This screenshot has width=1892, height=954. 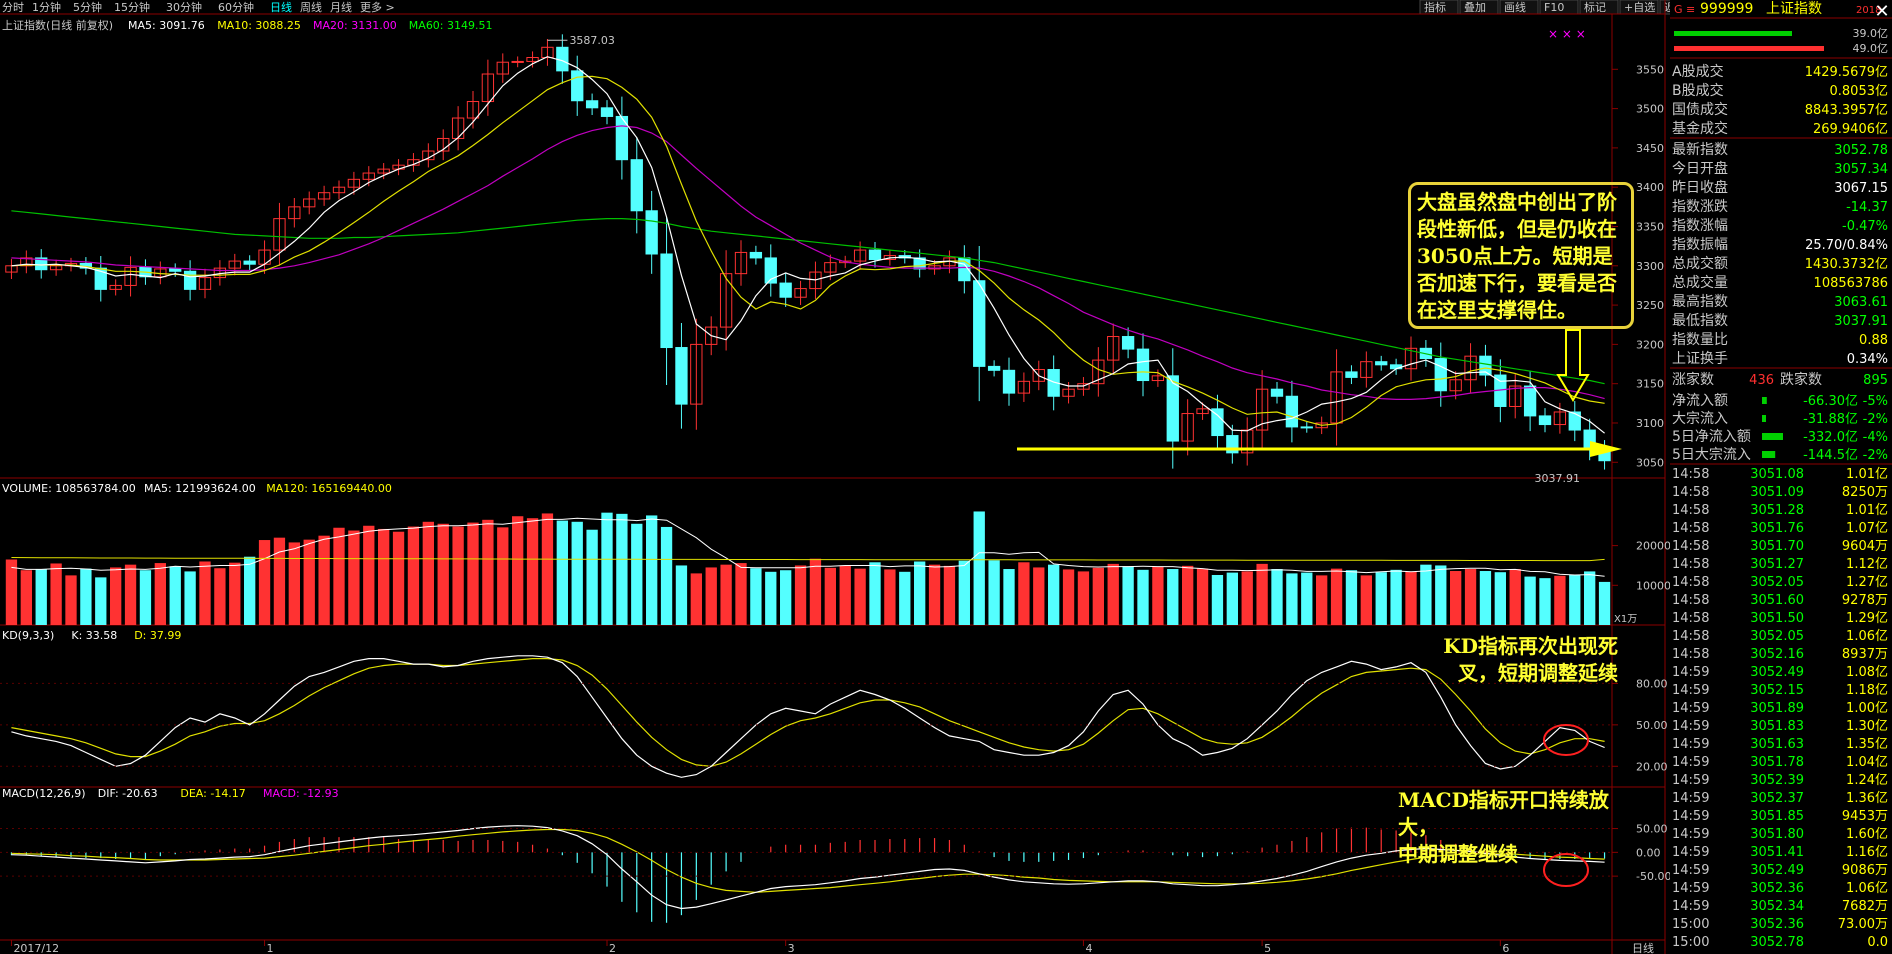 I want to click on flow-row-0-label: 净流入额, so click(x=1700, y=401).